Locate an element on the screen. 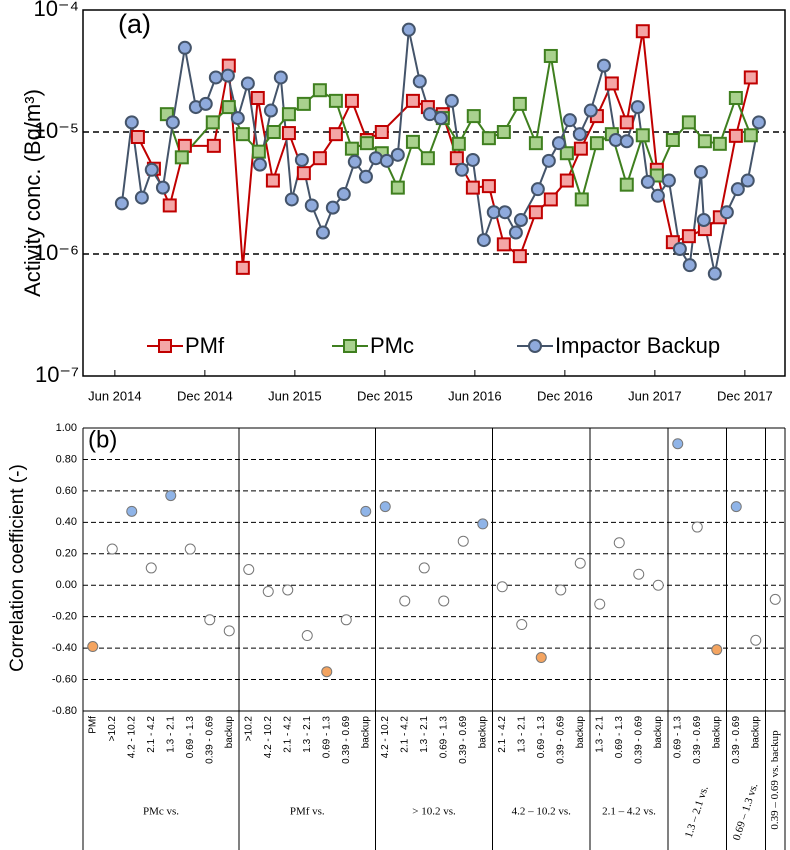 The width and height of the screenshot is (790, 850). x-tick-label: 1.3 - 2.1 is located at coordinates (170, 734).